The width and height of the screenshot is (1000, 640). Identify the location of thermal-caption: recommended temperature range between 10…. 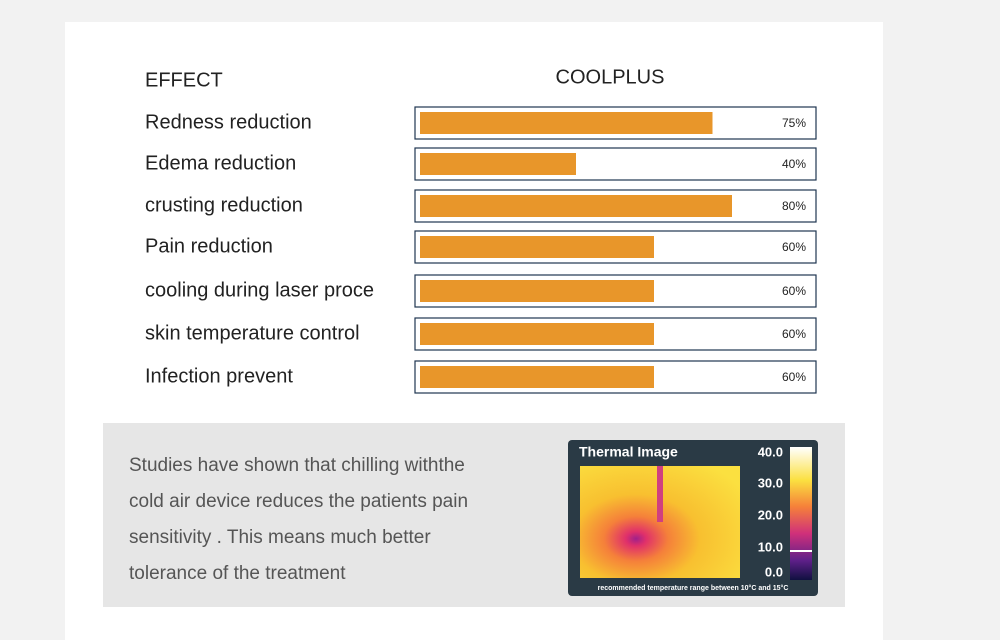
(693, 588).